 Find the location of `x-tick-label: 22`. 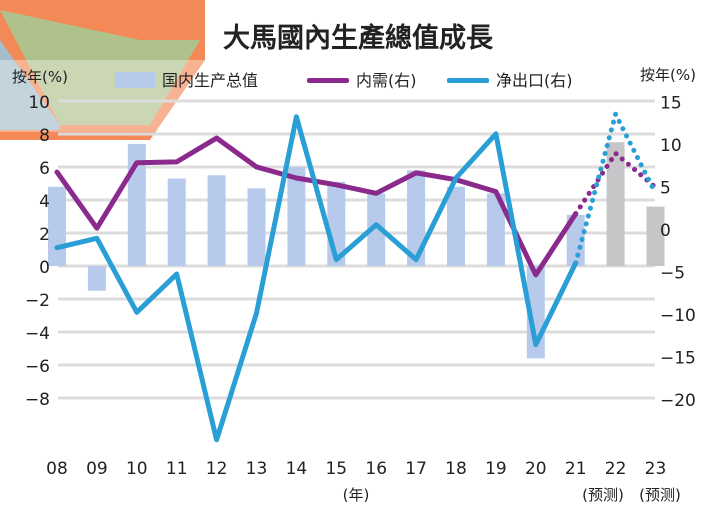

x-tick-label: 22 is located at coordinates (616, 469).